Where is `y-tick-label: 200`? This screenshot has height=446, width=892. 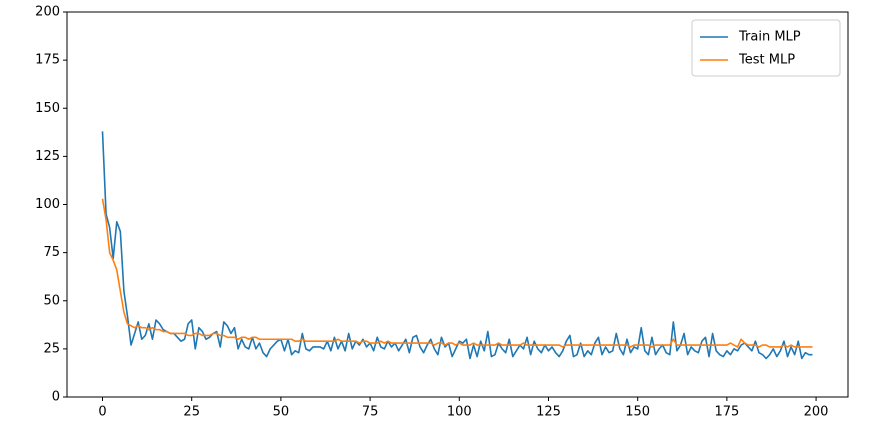 y-tick-label: 200 is located at coordinates (47, 12).